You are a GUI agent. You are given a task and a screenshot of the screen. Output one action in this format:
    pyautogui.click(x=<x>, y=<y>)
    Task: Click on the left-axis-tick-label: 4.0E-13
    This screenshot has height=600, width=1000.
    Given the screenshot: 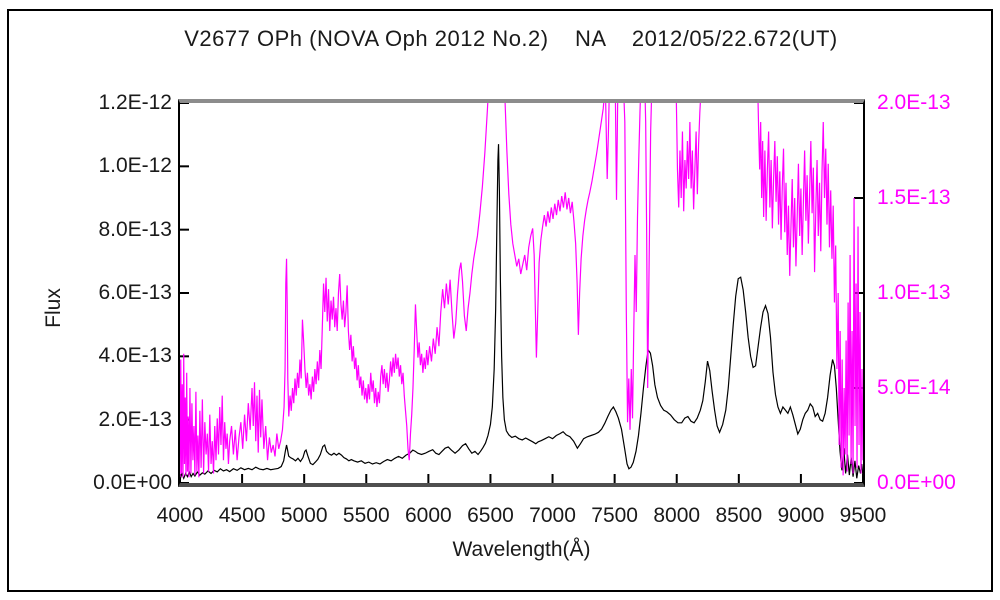 What is the action you would take?
    pyautogui.click(x=135, y=356)
    